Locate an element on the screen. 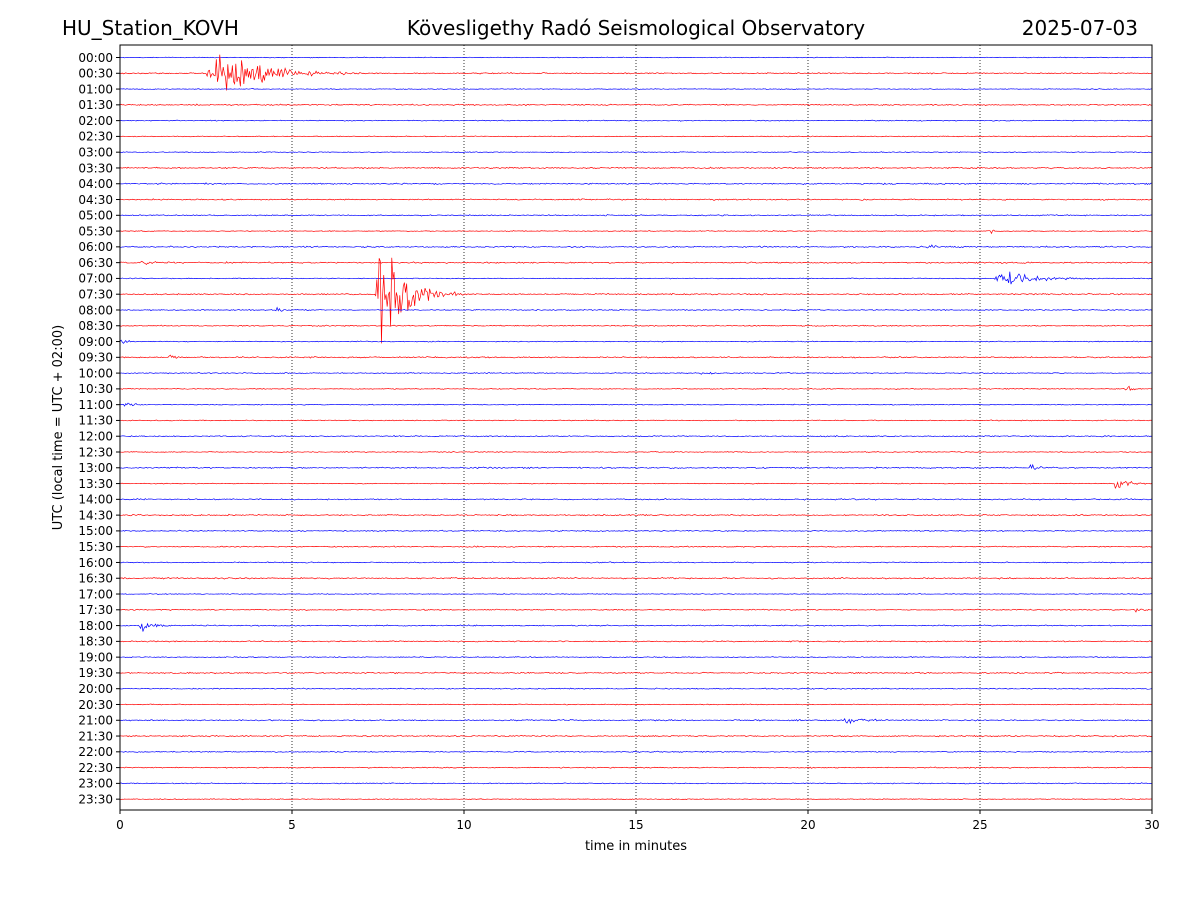 Image resolution: width=1200 pixels, height=900 pixels. y-tick-label: 02:30 is located at coordinates (95, 137).